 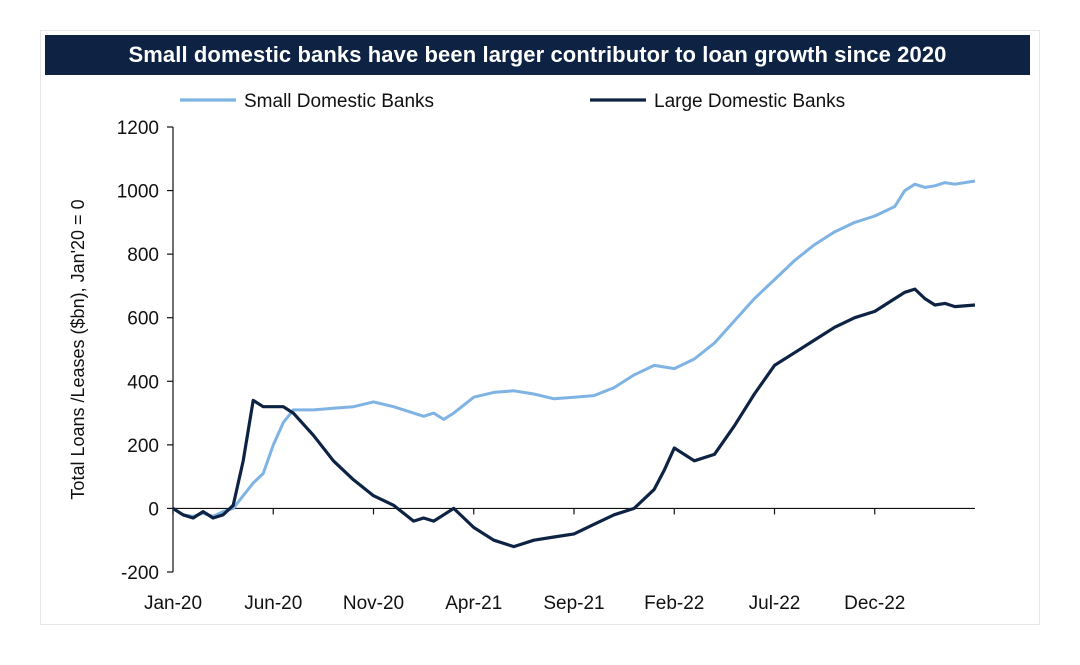 What do you see at coordinates (145, 351) in the screenshot?
I see `y-axis-ticks: -200 0 200 400 600 800 1000 1200` at bounding box center [145, 351].